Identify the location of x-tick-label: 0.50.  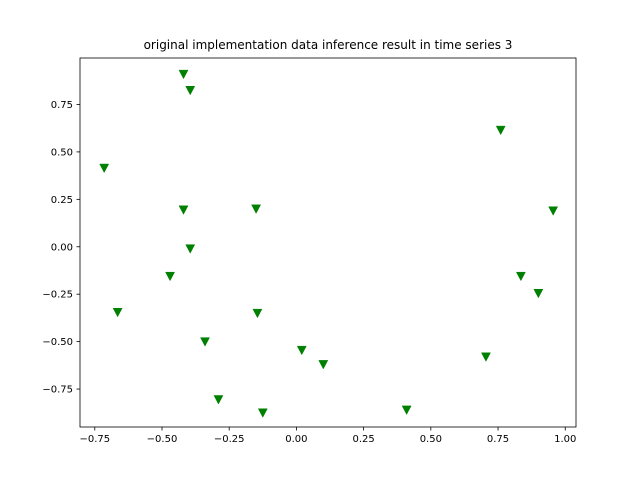
(431, 439).